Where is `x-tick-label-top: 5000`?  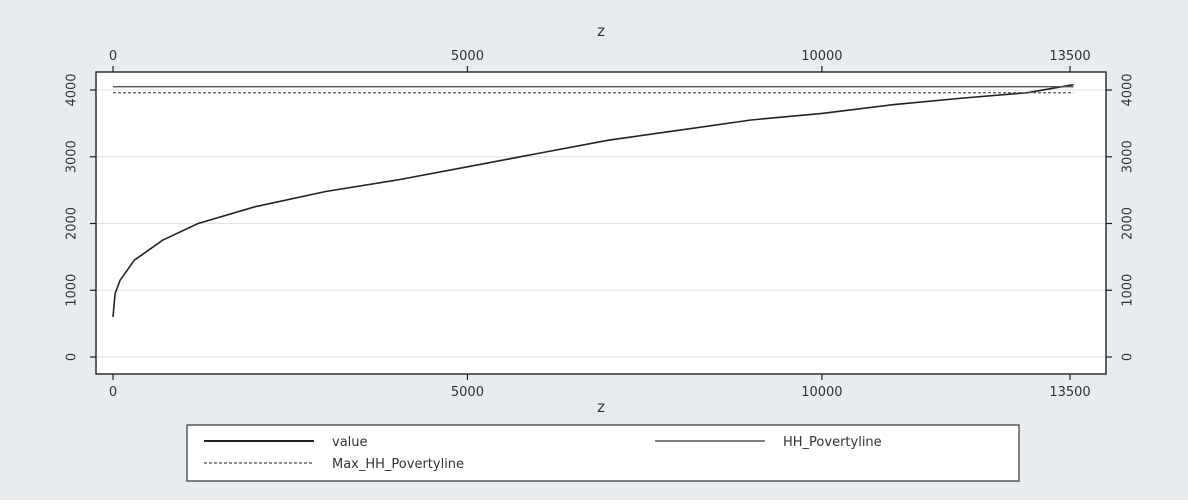 x-tick-label-top: 5000 is located at coordinates (467, 56).